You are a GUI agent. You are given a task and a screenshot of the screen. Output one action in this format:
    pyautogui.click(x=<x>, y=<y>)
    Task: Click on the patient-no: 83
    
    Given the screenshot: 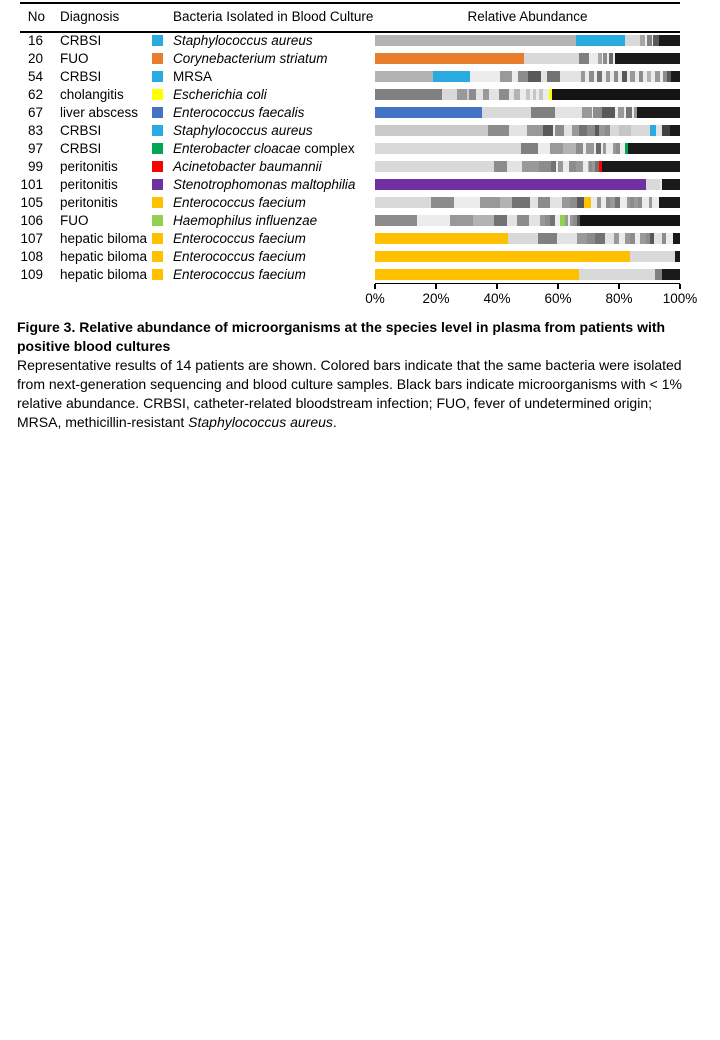 What is the action you would take?
    pyautogui.click(x=35, y=130)
    